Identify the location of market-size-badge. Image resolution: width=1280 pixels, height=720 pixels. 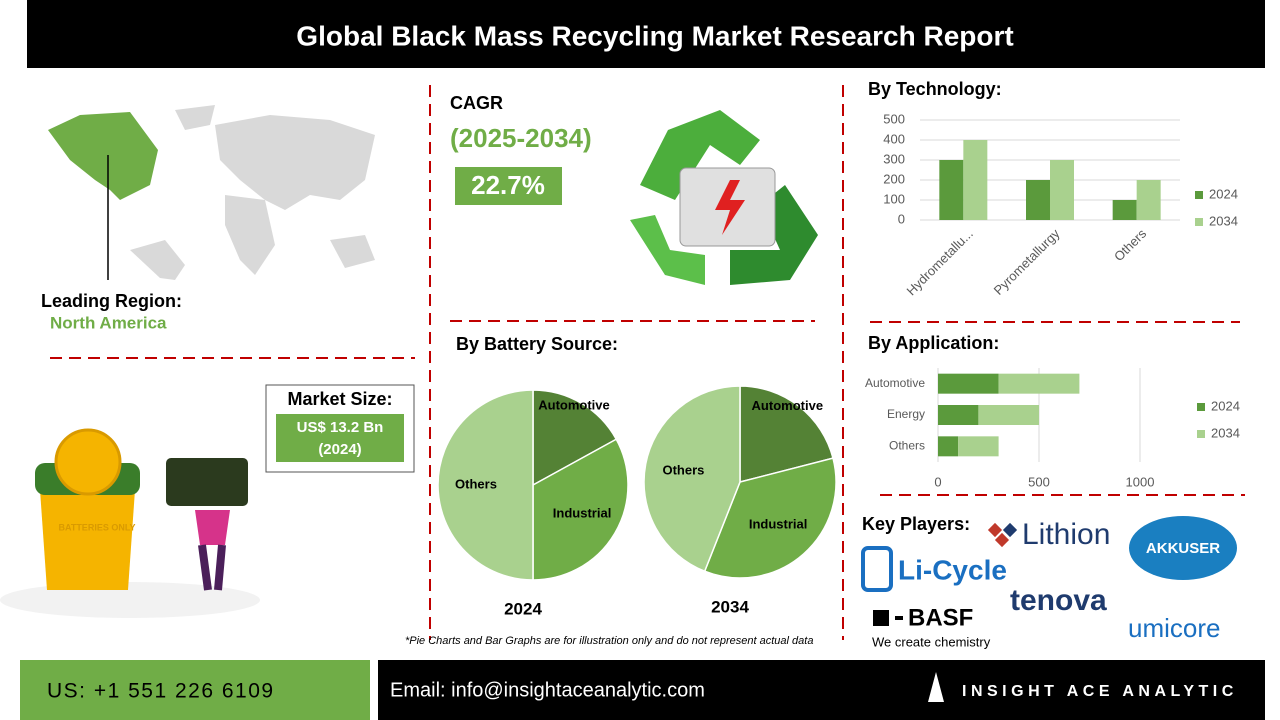
(340, 438).